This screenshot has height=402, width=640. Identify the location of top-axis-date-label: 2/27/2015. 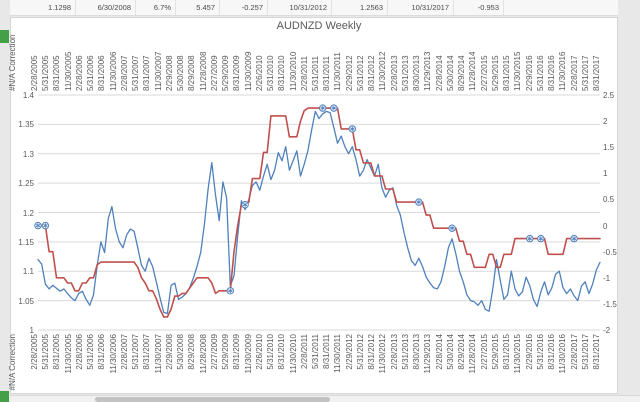
(484, 73).